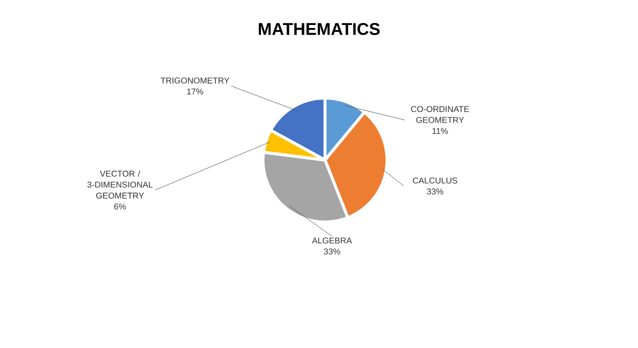  What do you see at coordinates (319, 28) in the screenshot?
I see `chart-title: MATHEMATICS` at bounding box center [319, 28].